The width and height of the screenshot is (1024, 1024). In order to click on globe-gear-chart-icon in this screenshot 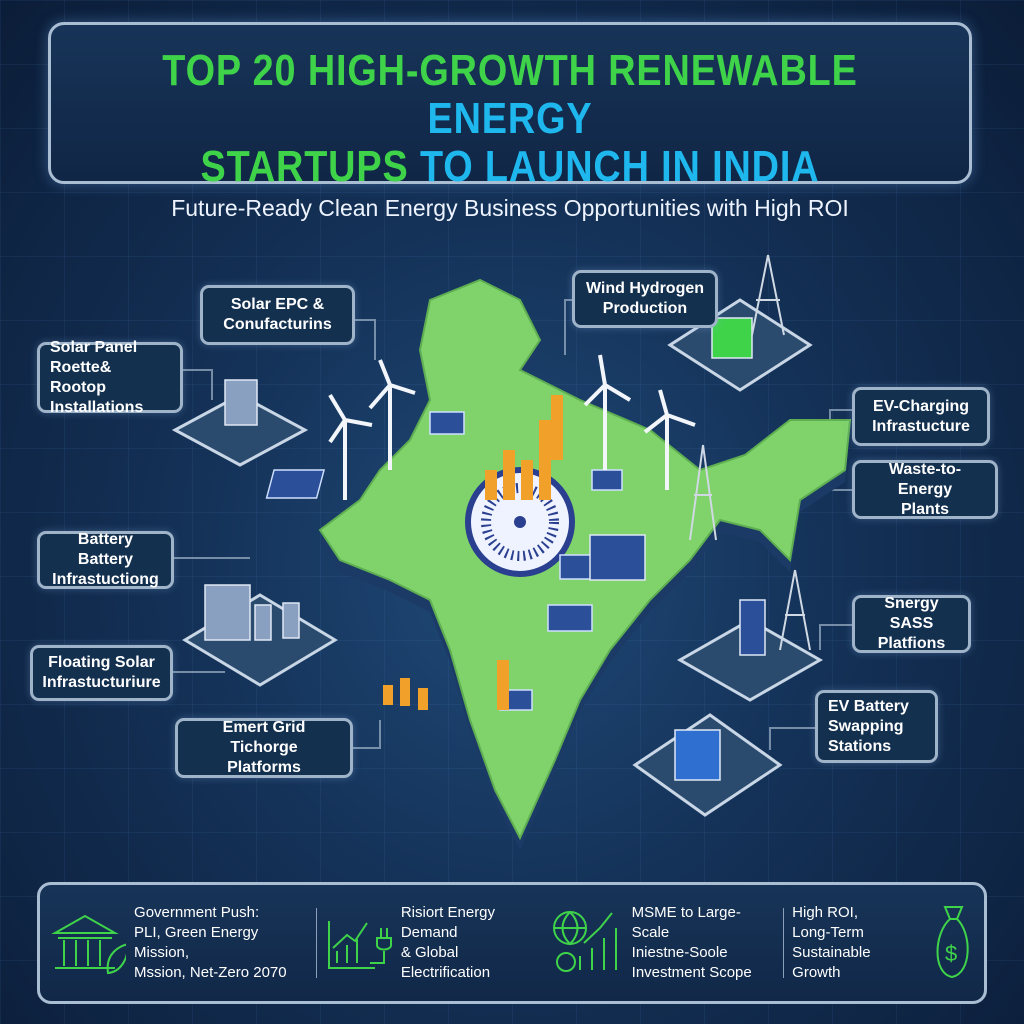, I will do `click(585, 941)`.